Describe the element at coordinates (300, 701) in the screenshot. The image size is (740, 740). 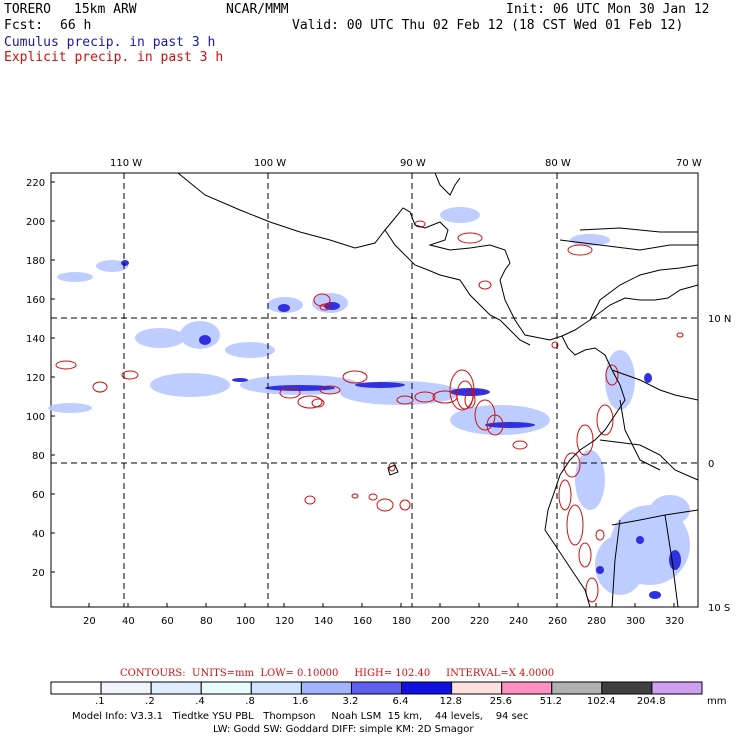
I see `color-bar-label: 1.6` at that location.